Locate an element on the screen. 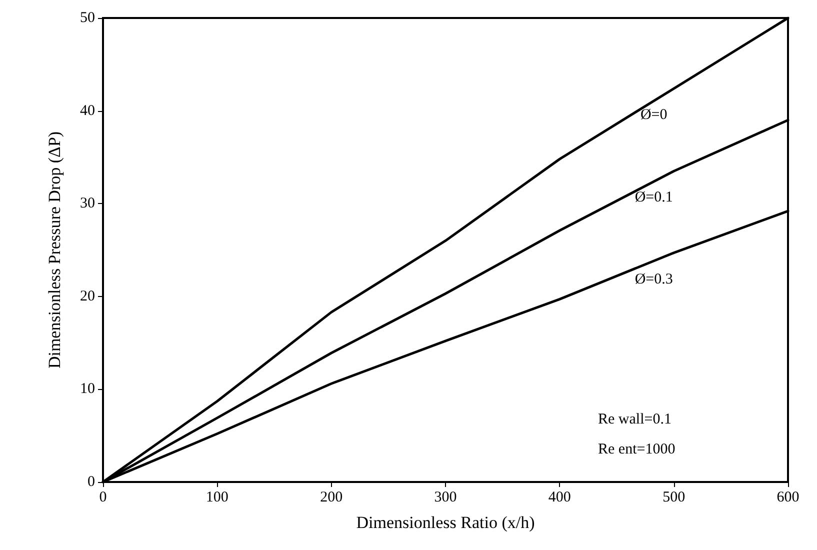 This screenshot has width=817, height=550. series-label: Ø=0 is located at coordinates (654, 115).